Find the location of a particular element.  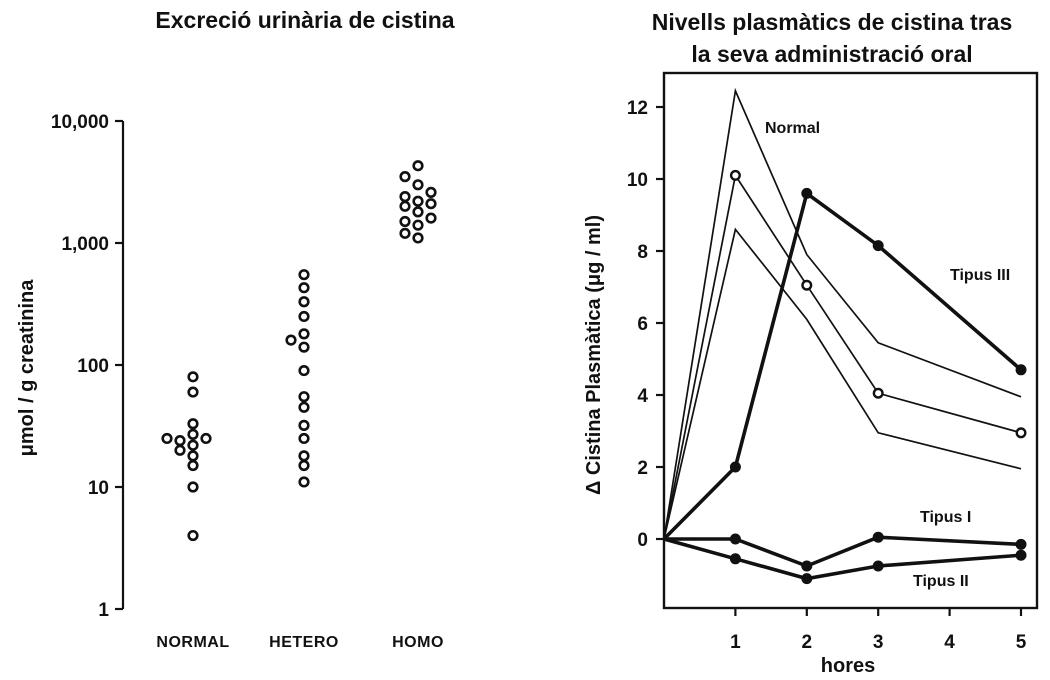

series-label-tipus-i: Tipus I is located at coordinates (945, 517).